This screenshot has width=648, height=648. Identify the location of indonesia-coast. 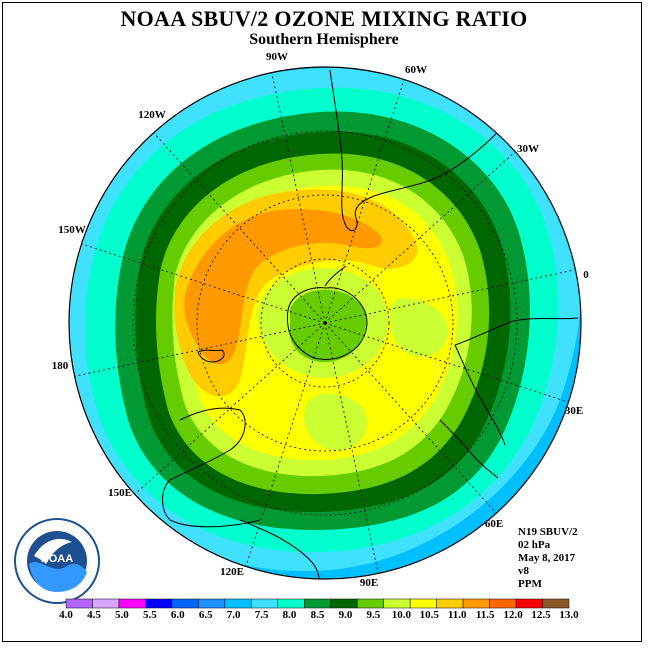
(280, 549).